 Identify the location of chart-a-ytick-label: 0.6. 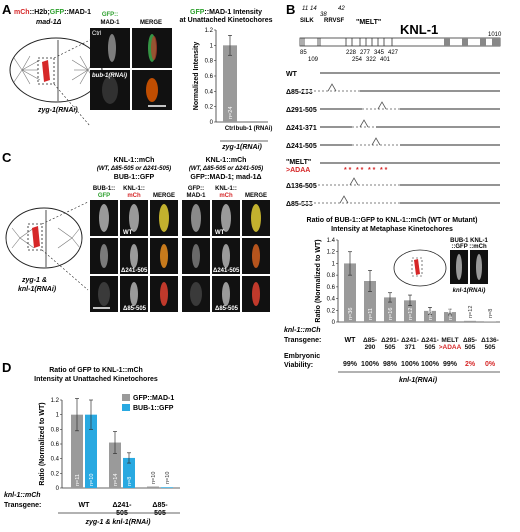
(209, 77).